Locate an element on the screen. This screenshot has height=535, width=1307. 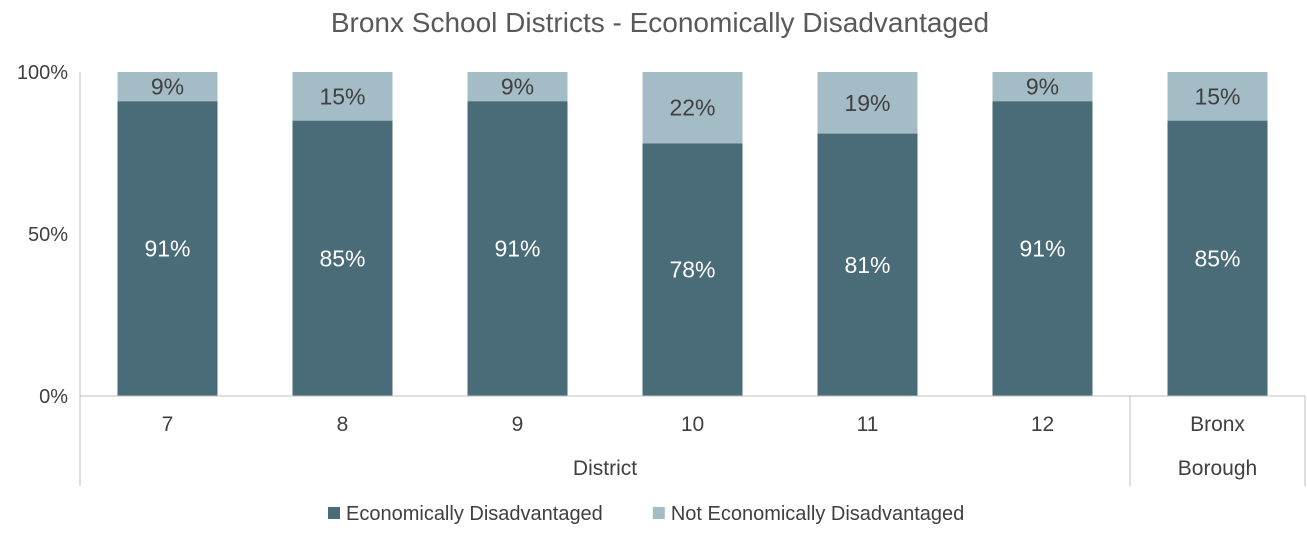
x-group-label: Borough is located at coordinates (1217, 468).